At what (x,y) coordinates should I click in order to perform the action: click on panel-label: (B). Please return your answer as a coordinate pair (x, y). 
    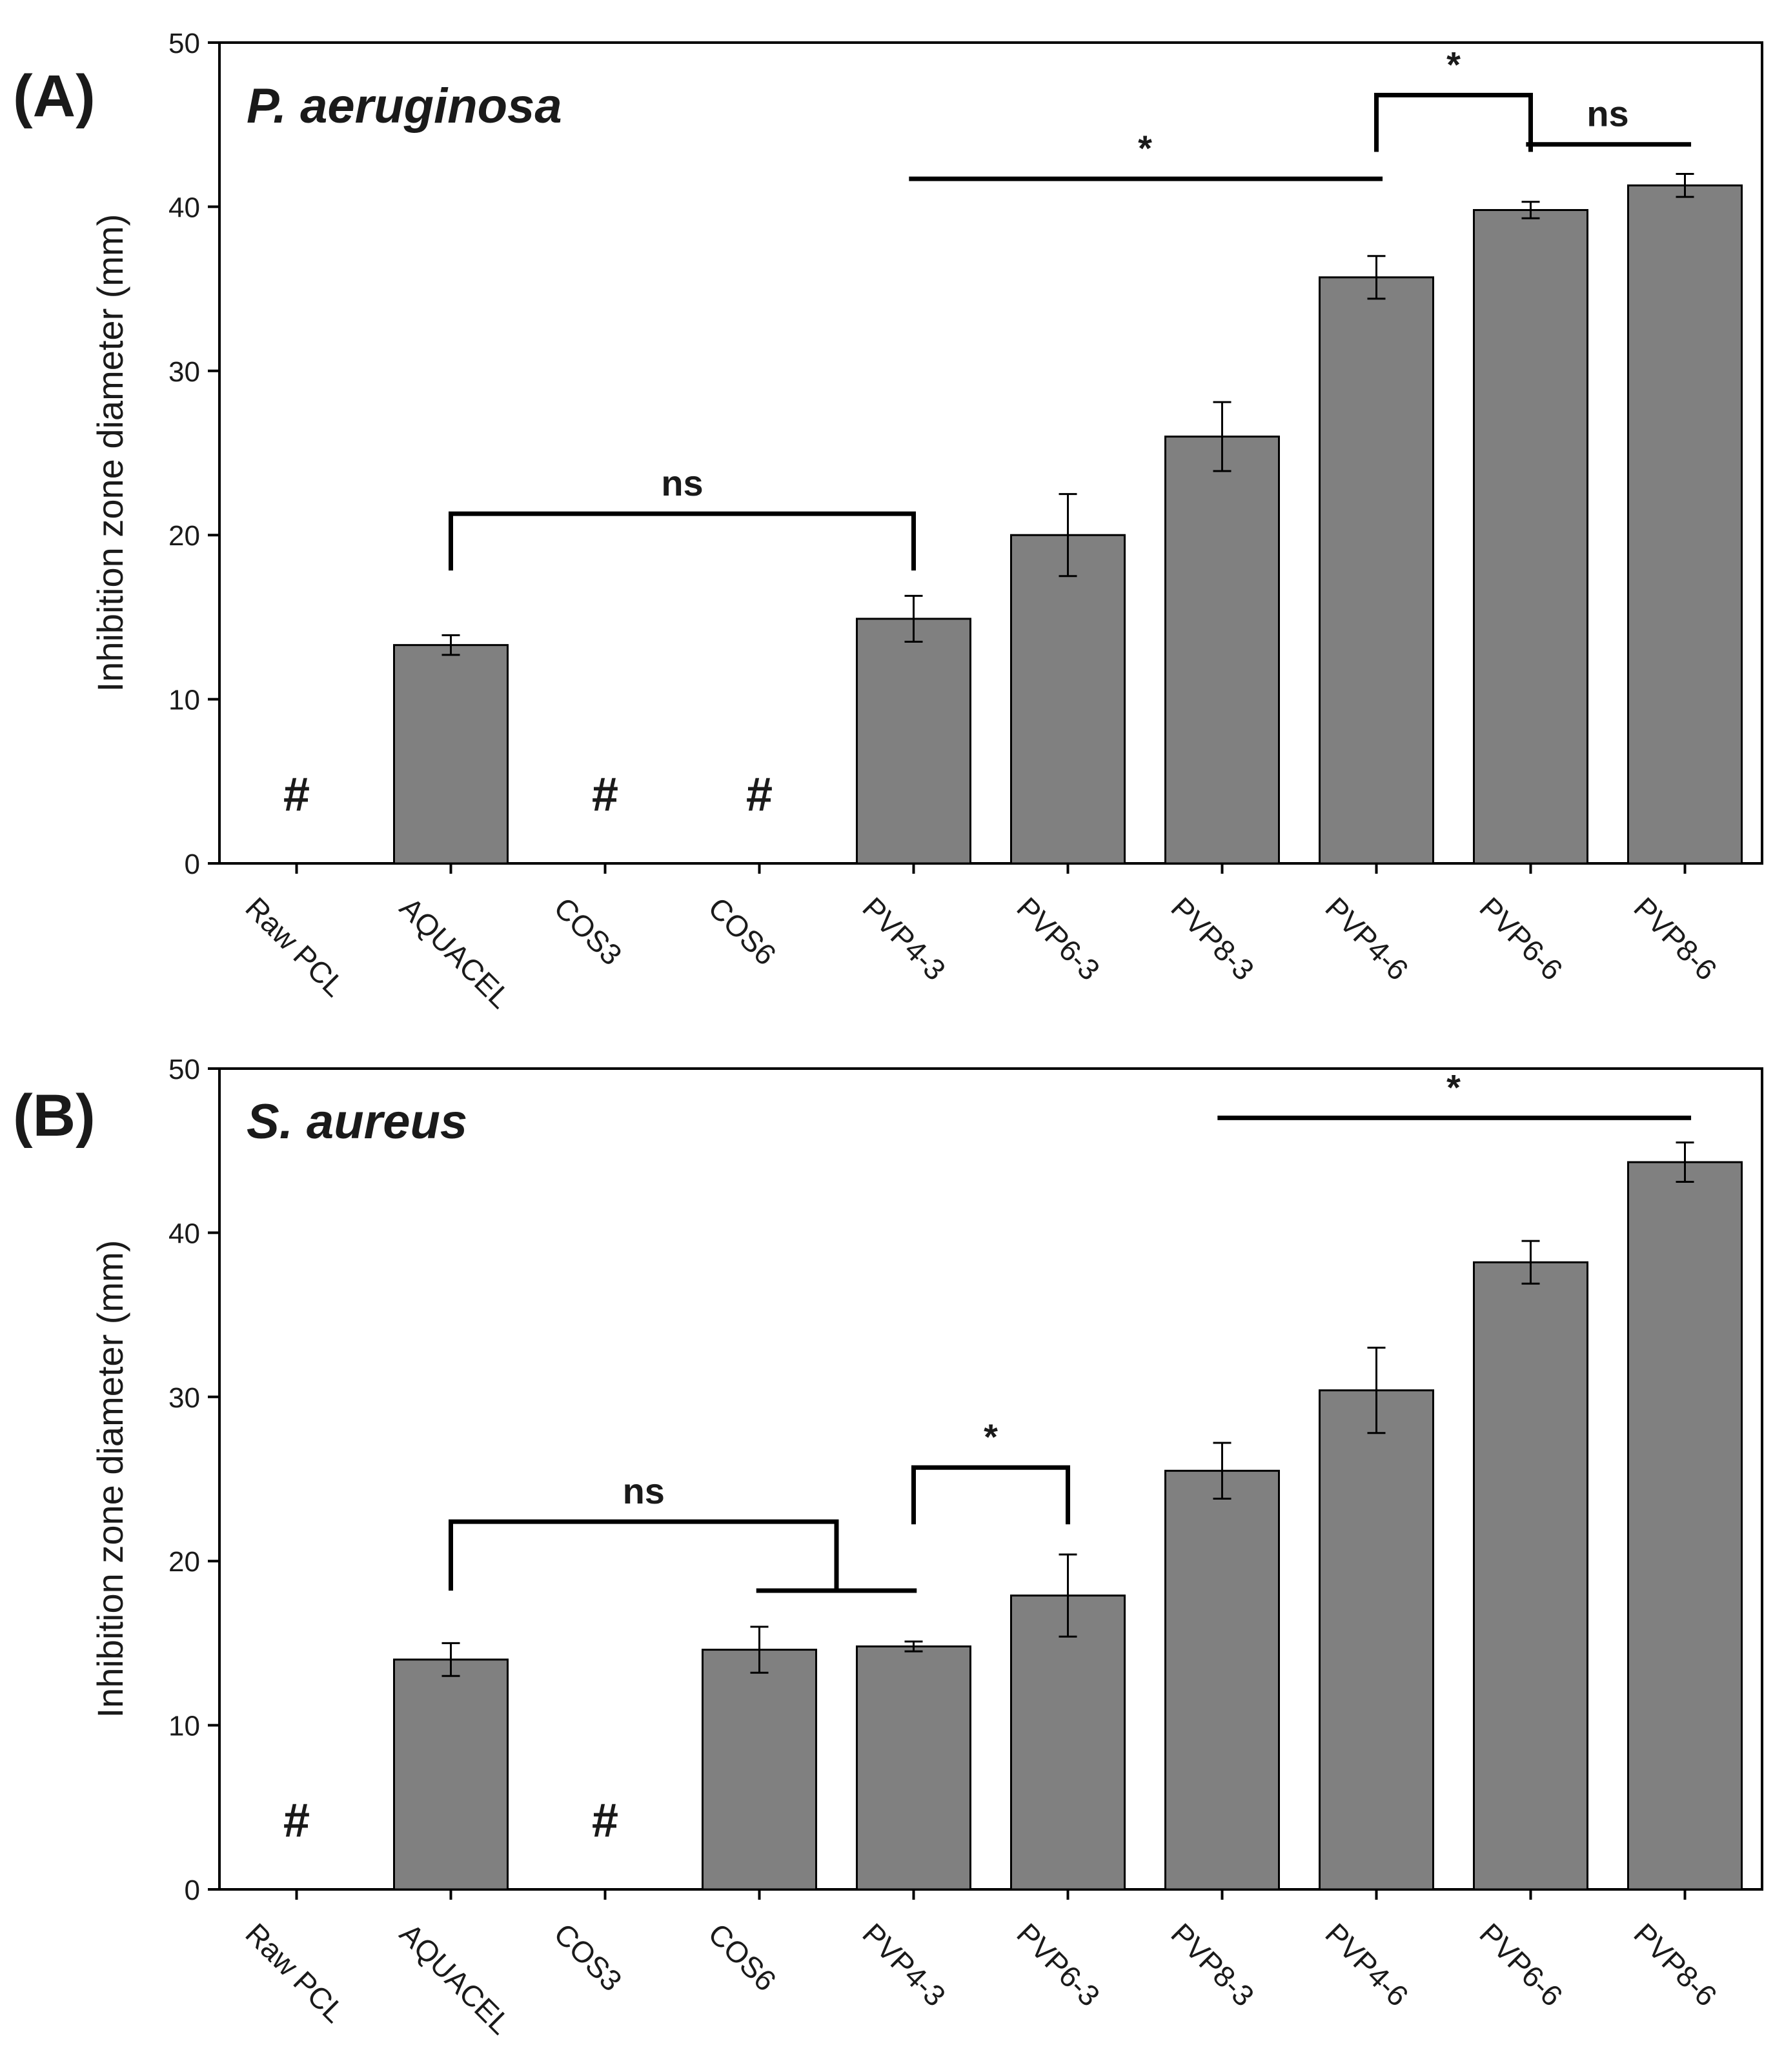
    Looking at the image, I should click on (54, 1116).